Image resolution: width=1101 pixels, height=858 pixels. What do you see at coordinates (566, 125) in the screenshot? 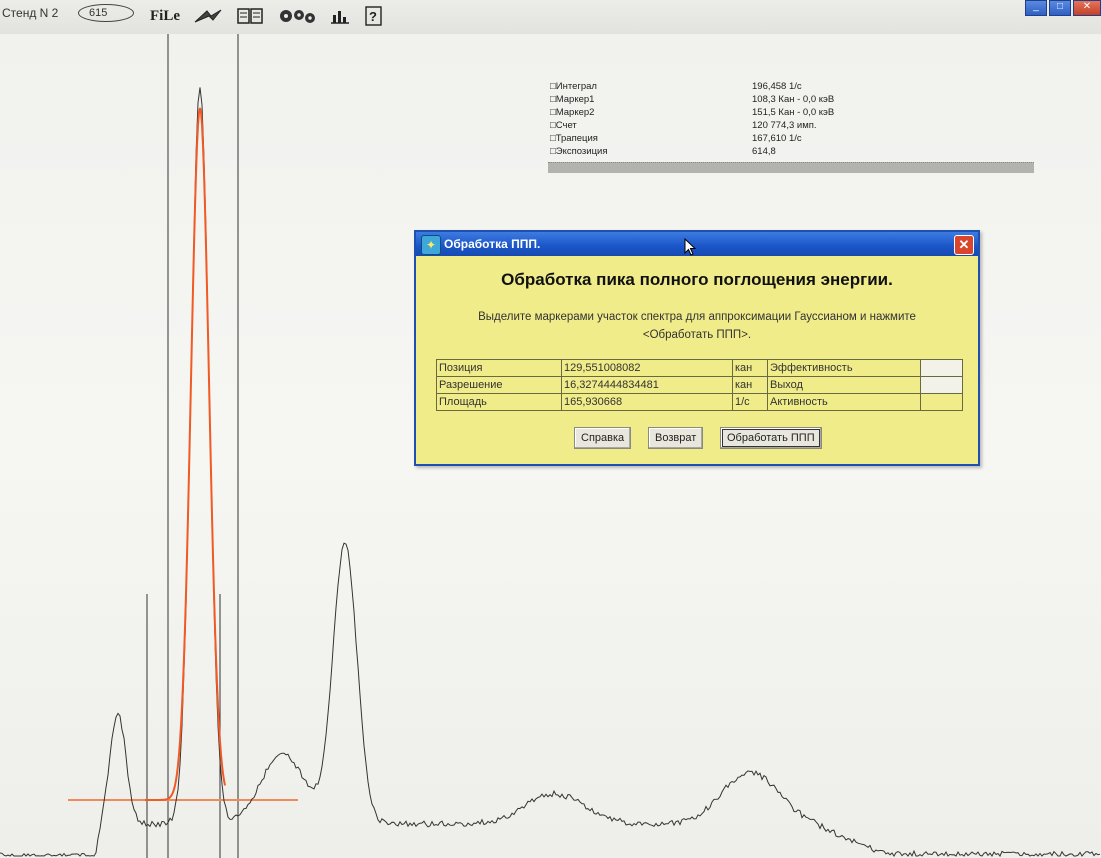
I see `stat-name: Счет` at bounding box center [566, 125].